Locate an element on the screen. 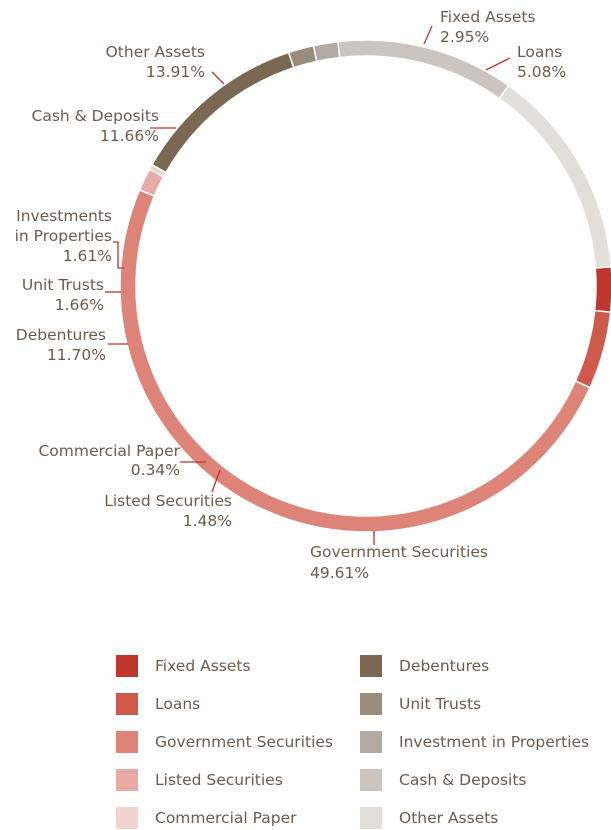 The height and width of the screenshot is (830, 611). label-government-securities-name: Government Securities is located at coordinates (399, 552).